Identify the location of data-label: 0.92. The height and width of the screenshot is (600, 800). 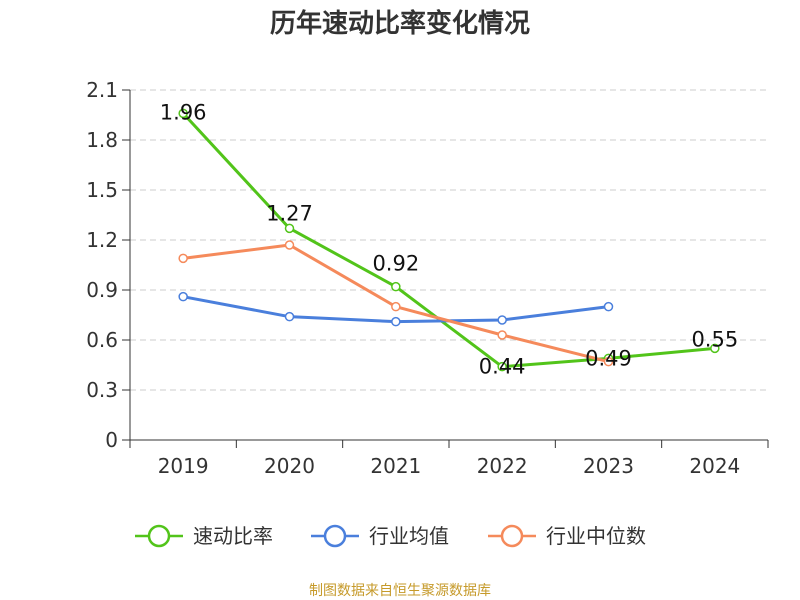
(395, 264).